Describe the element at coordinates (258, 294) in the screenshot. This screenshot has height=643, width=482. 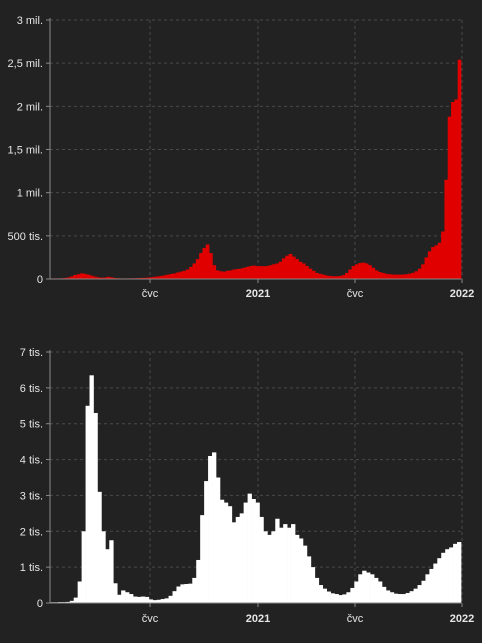
I see `cases-x-tick-label: 2021` at that location.